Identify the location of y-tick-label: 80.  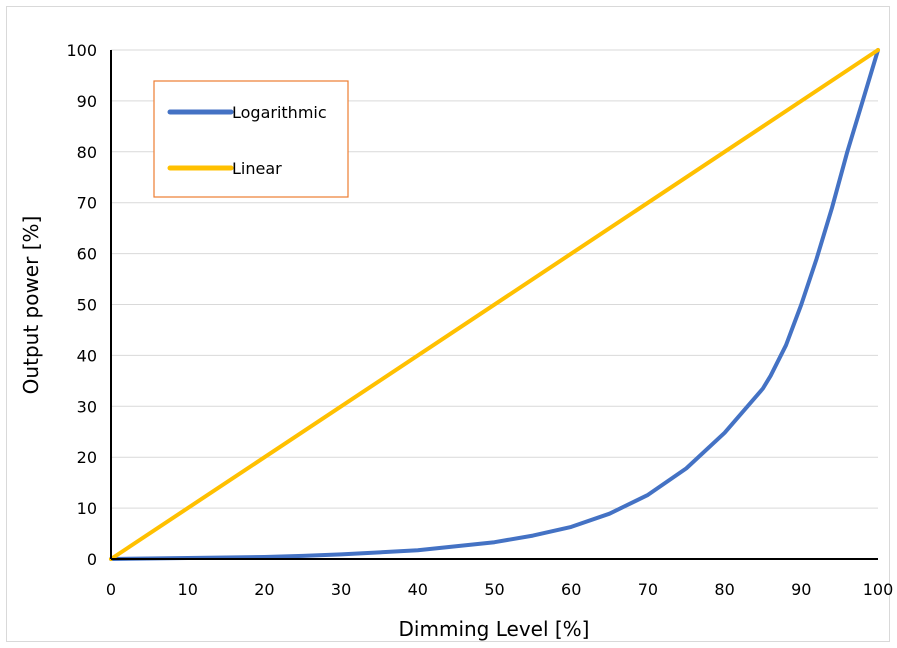
(87, 152).